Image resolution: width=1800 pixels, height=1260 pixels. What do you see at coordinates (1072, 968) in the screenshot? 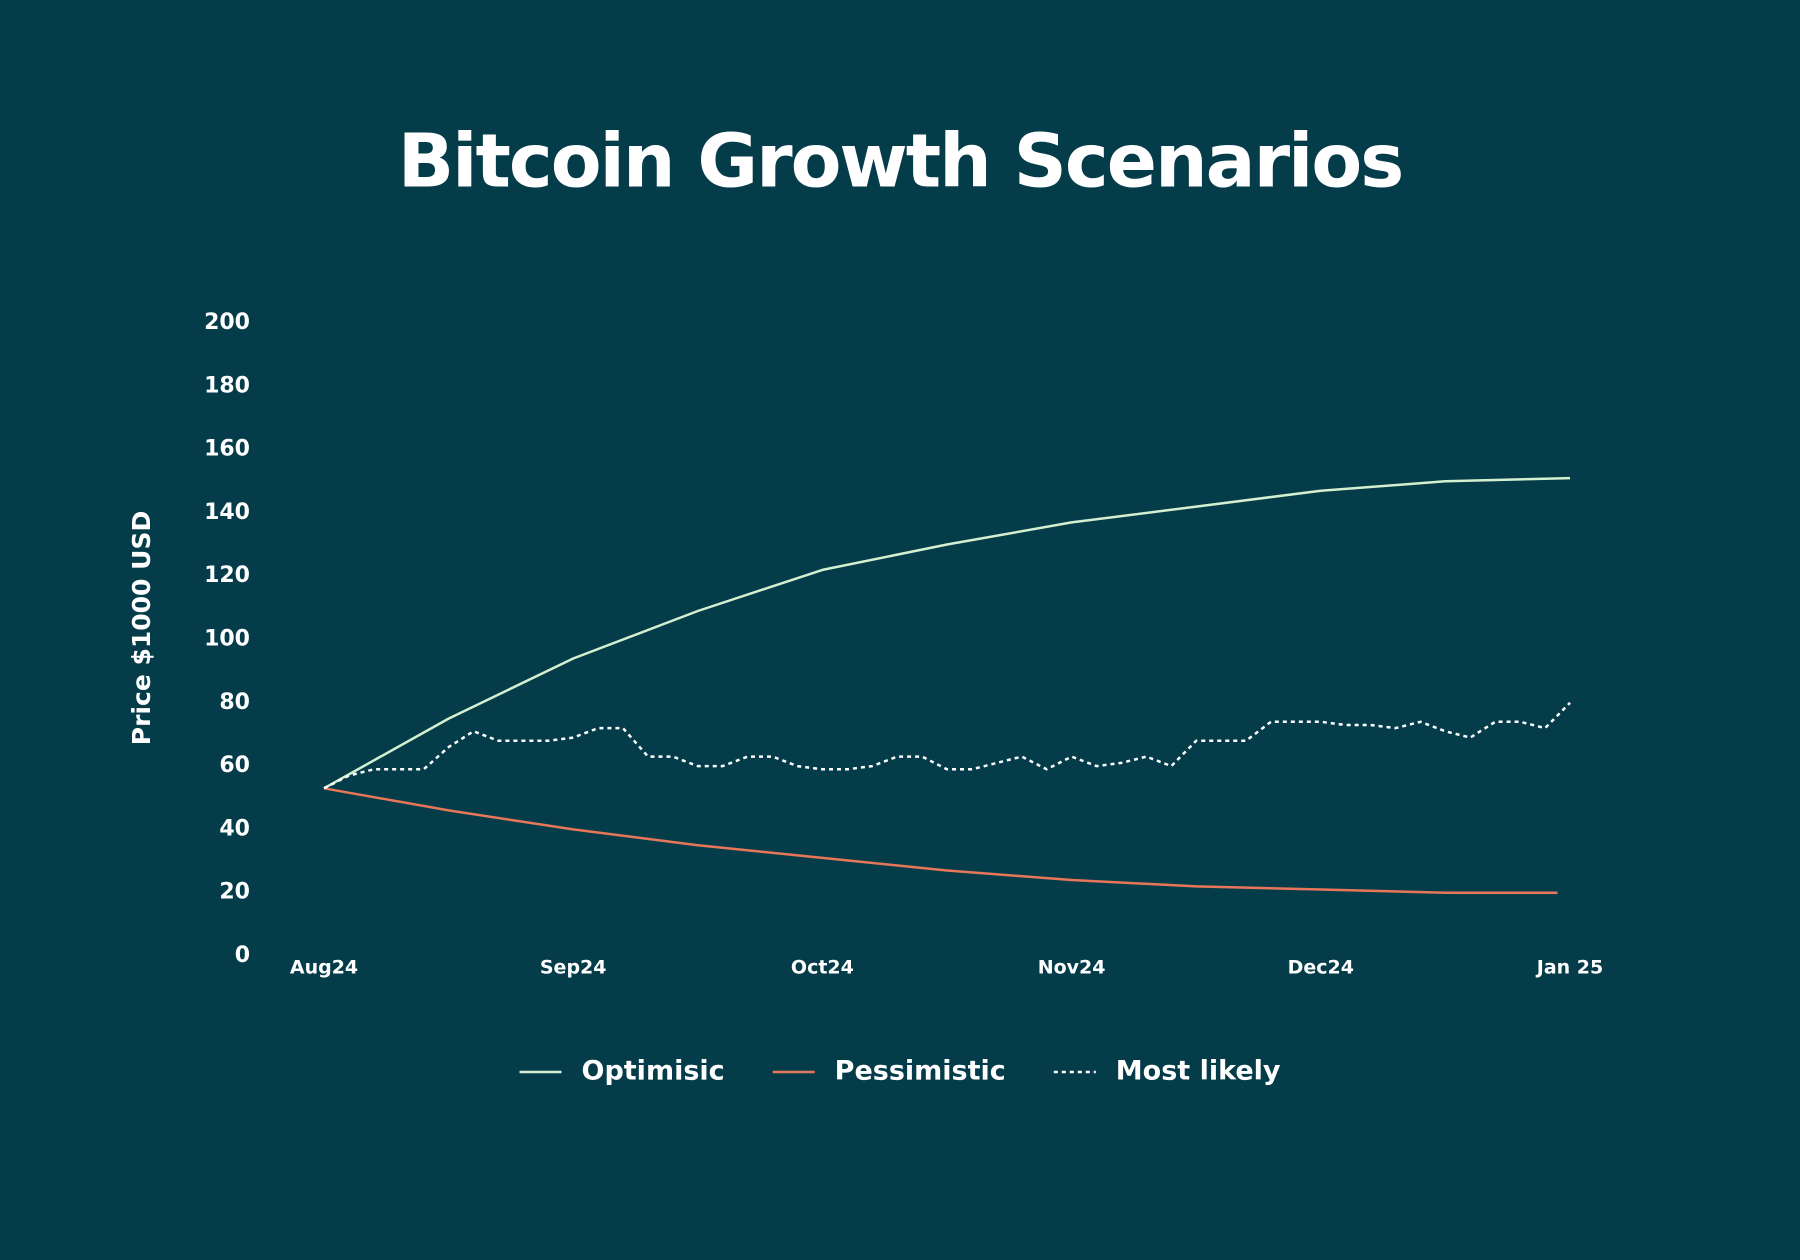
I see `x-tick-label: Nov24` at bounding box center [1072, 968].